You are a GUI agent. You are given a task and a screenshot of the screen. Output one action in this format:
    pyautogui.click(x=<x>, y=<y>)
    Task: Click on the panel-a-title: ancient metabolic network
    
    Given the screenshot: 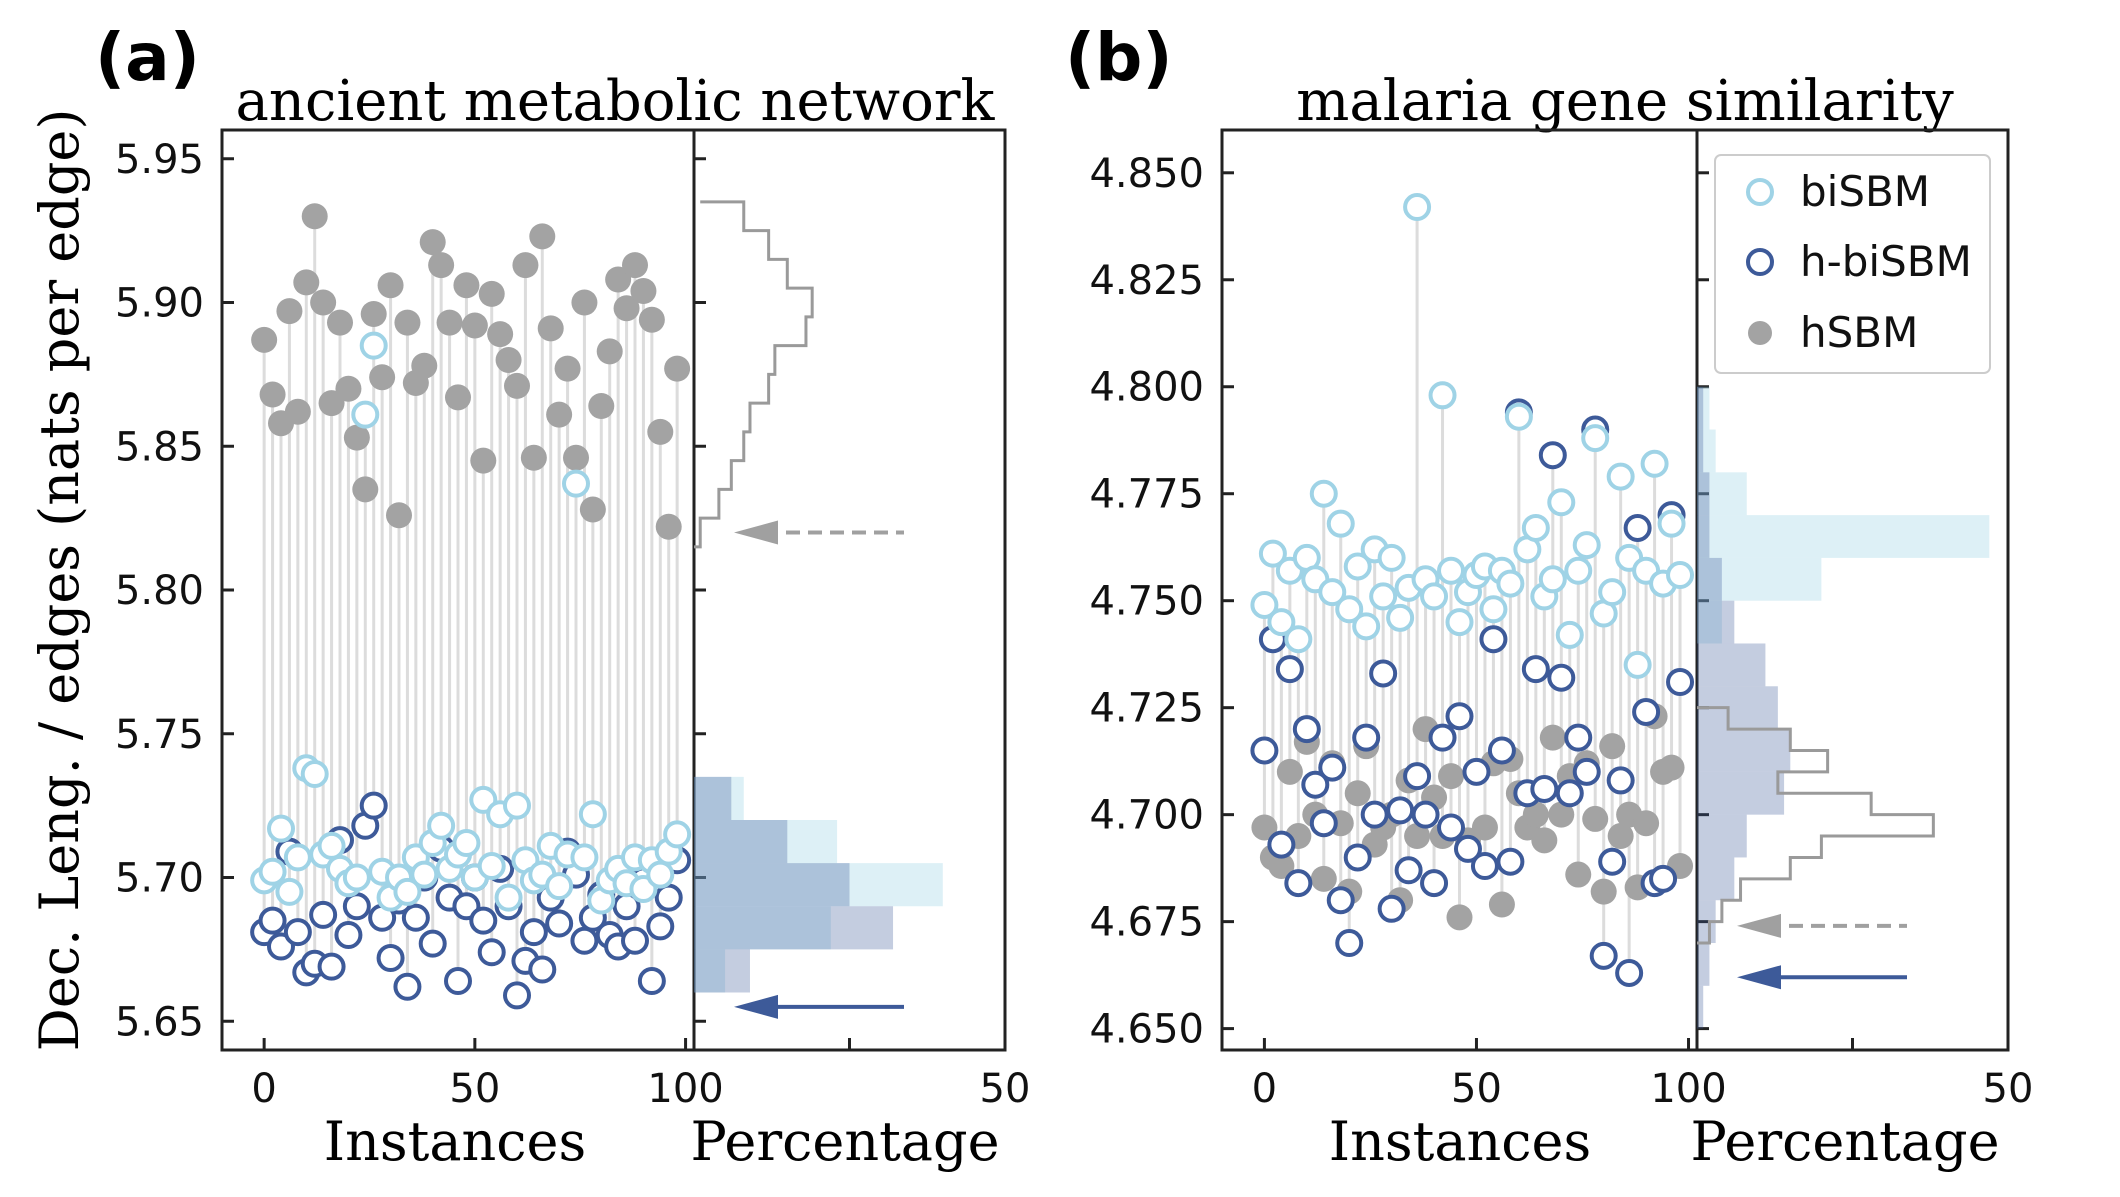 What is the action you would take?
    pyautogui.click(x=616, y=101)
    